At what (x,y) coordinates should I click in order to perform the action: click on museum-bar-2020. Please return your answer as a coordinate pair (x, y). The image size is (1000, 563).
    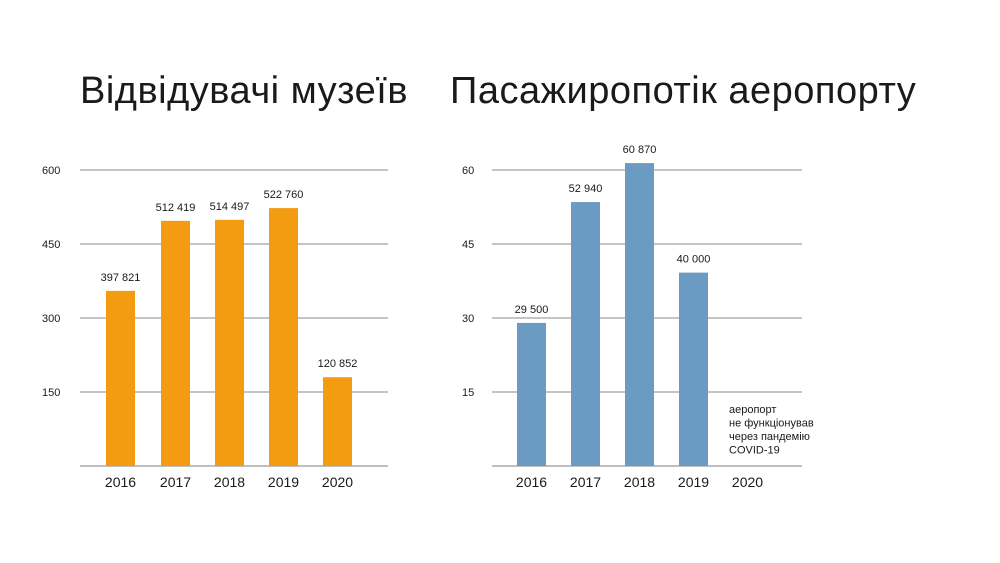
    Looking at the image, I should click on (337, 421).